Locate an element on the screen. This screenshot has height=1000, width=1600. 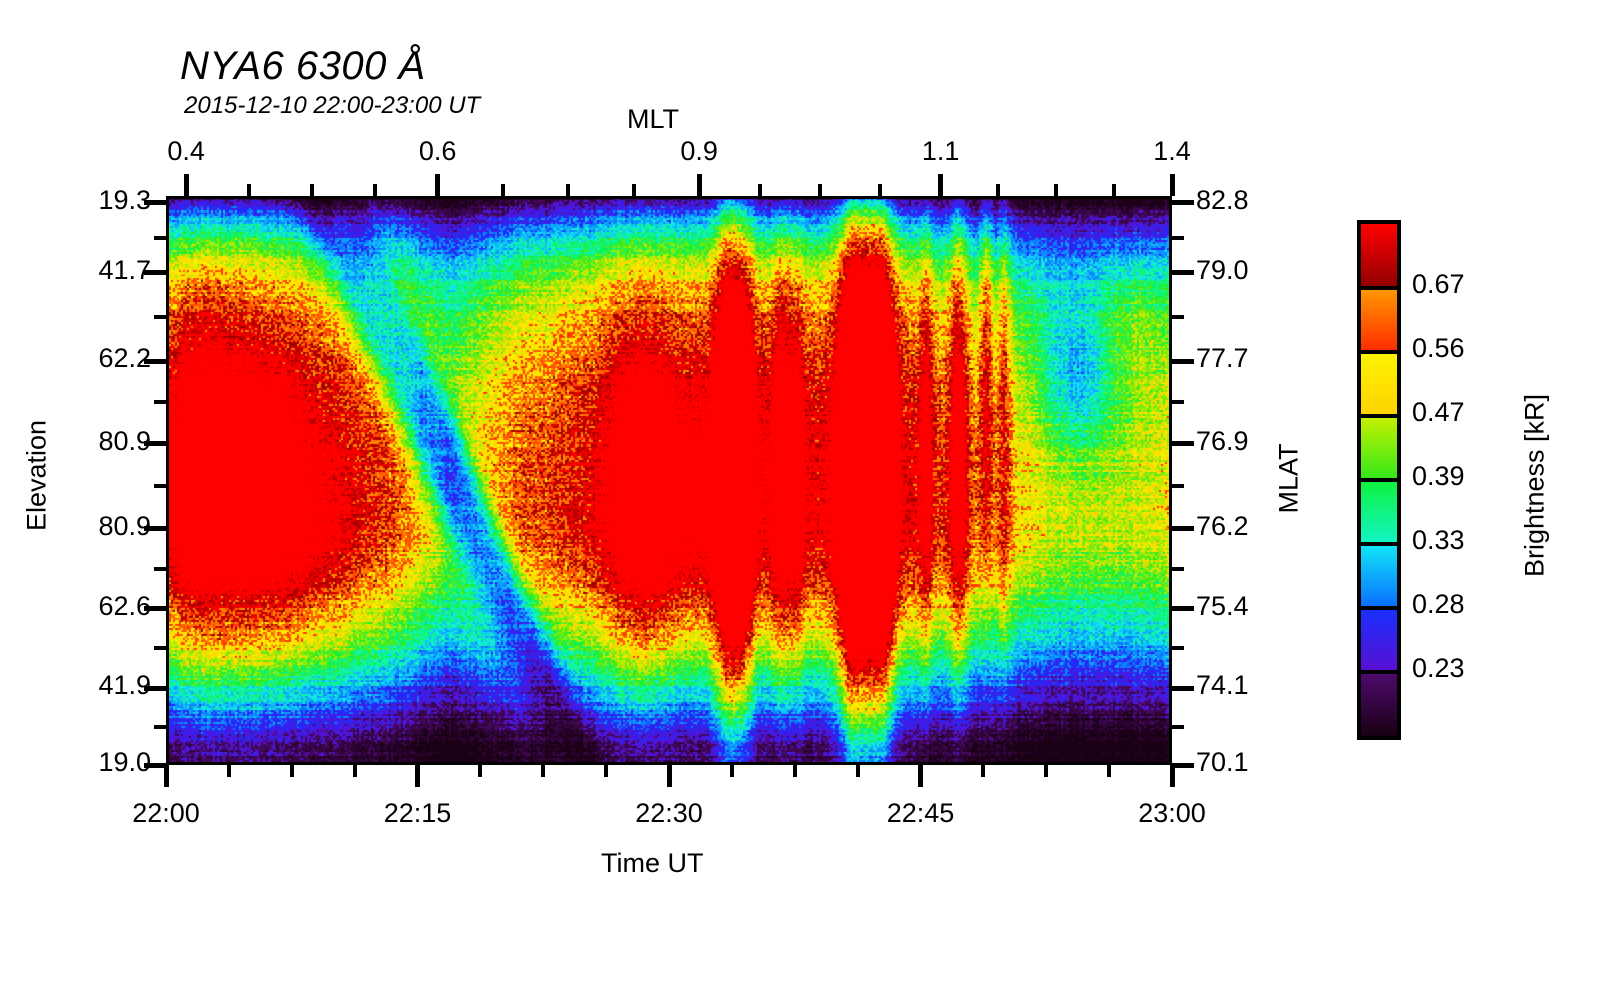
colorbar-tick-label: 0.67 is located at coordinates (1438, 284).